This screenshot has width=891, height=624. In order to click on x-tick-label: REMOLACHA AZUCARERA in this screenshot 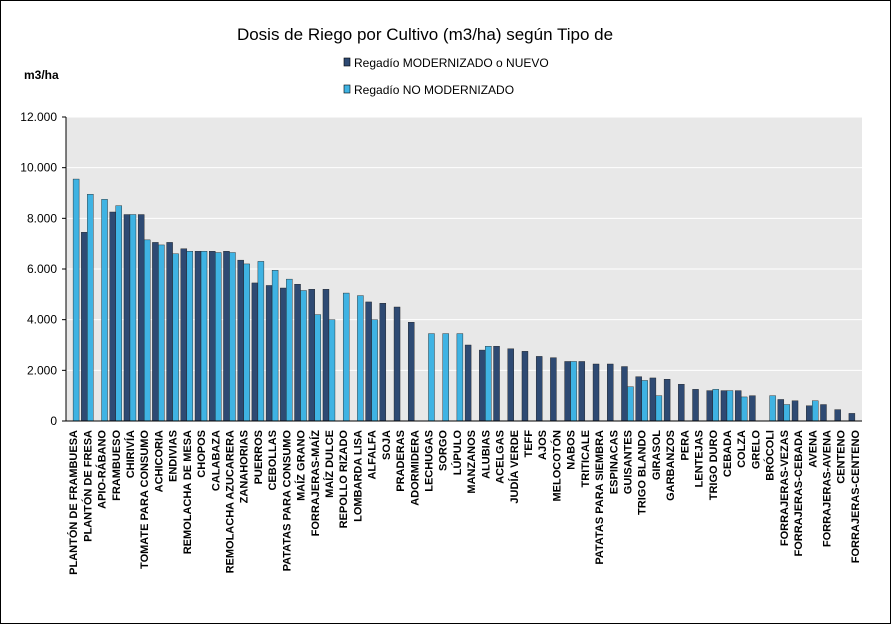, I will do `click(230, 501)`.